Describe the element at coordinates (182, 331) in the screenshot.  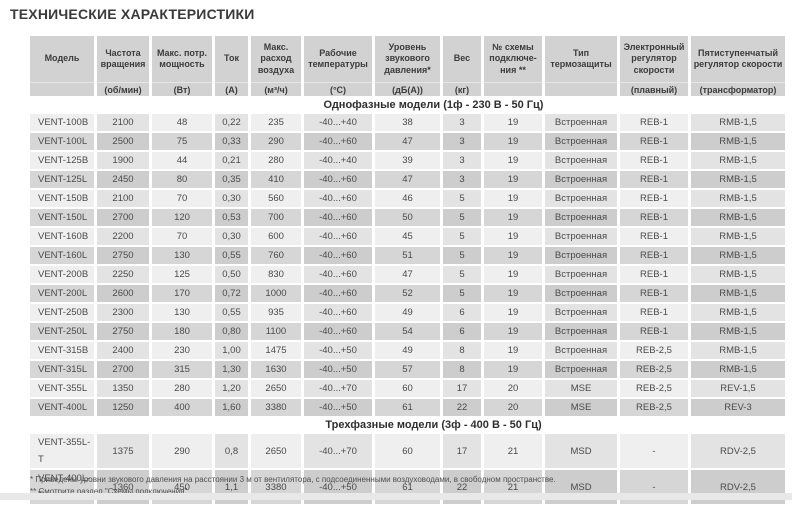
I see `cell-power: 180` at that location.